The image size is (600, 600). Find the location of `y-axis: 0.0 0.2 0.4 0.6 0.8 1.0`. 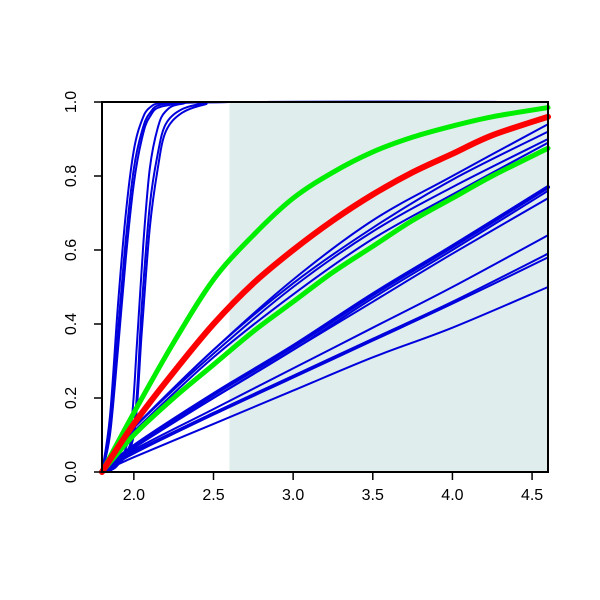

y-axis: 0.0 0.2 0.4 0.6 0.8 1.0 is located at coordinates (82, 287).